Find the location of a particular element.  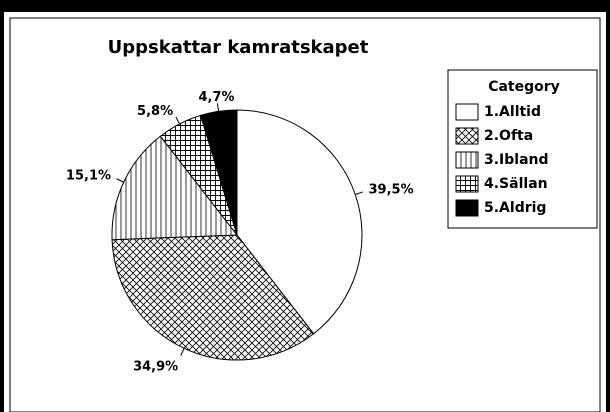

legend-label: 3.Ibland is located at coordinates (516, 160).